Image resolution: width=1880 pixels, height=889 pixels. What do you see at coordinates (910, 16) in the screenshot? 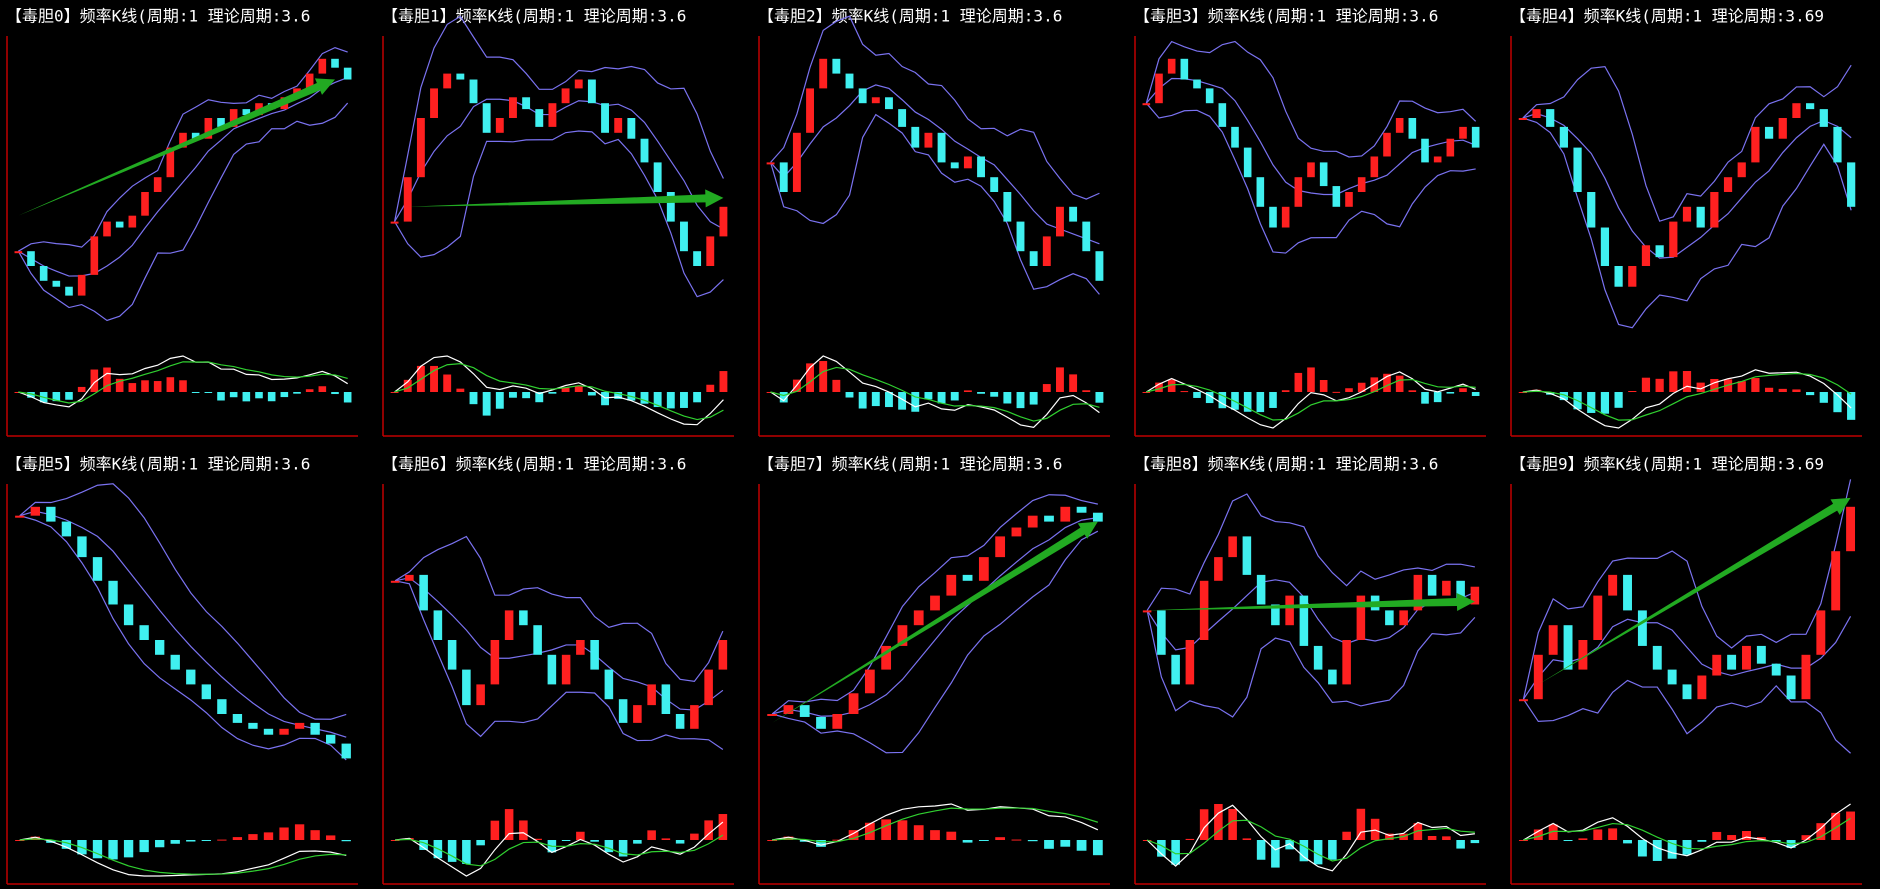
I see `panel-title: 【毒胆2】频率K线(周期:1 理论周期:3.6` at bounding box center [910, 16].